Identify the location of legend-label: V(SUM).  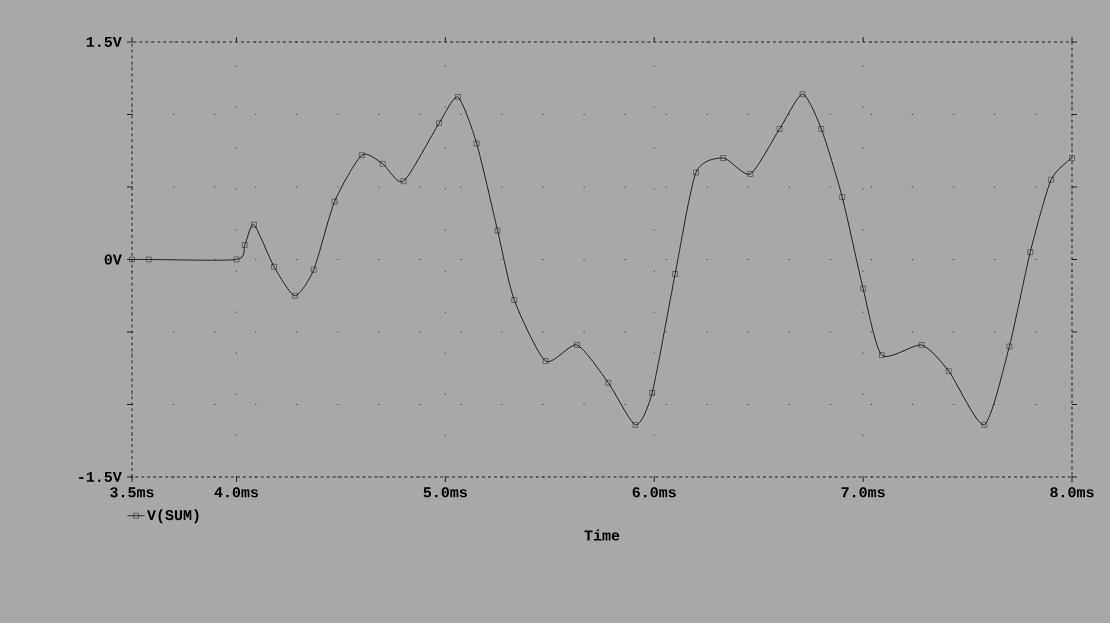
(173, 516).